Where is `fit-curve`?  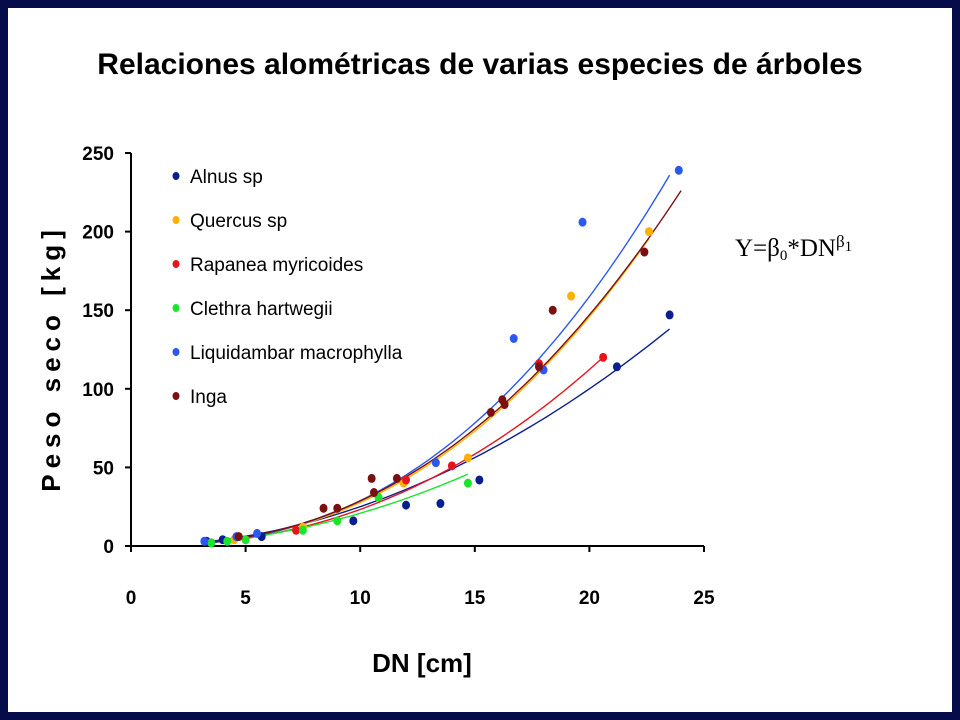 fit-curve is located at coordinates (407, 450).